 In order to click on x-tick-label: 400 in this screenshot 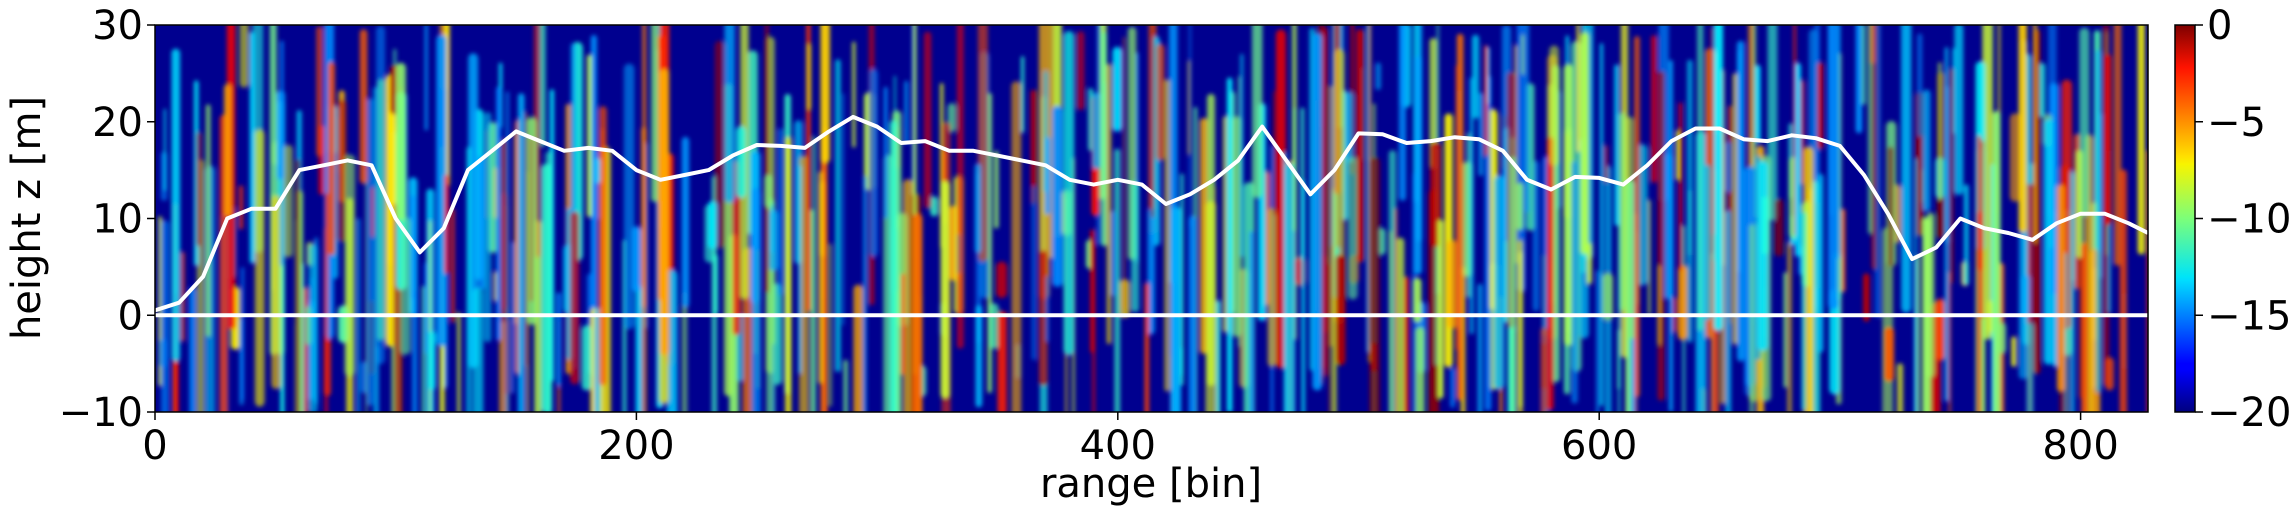, I will do `click(1118, 446)`.